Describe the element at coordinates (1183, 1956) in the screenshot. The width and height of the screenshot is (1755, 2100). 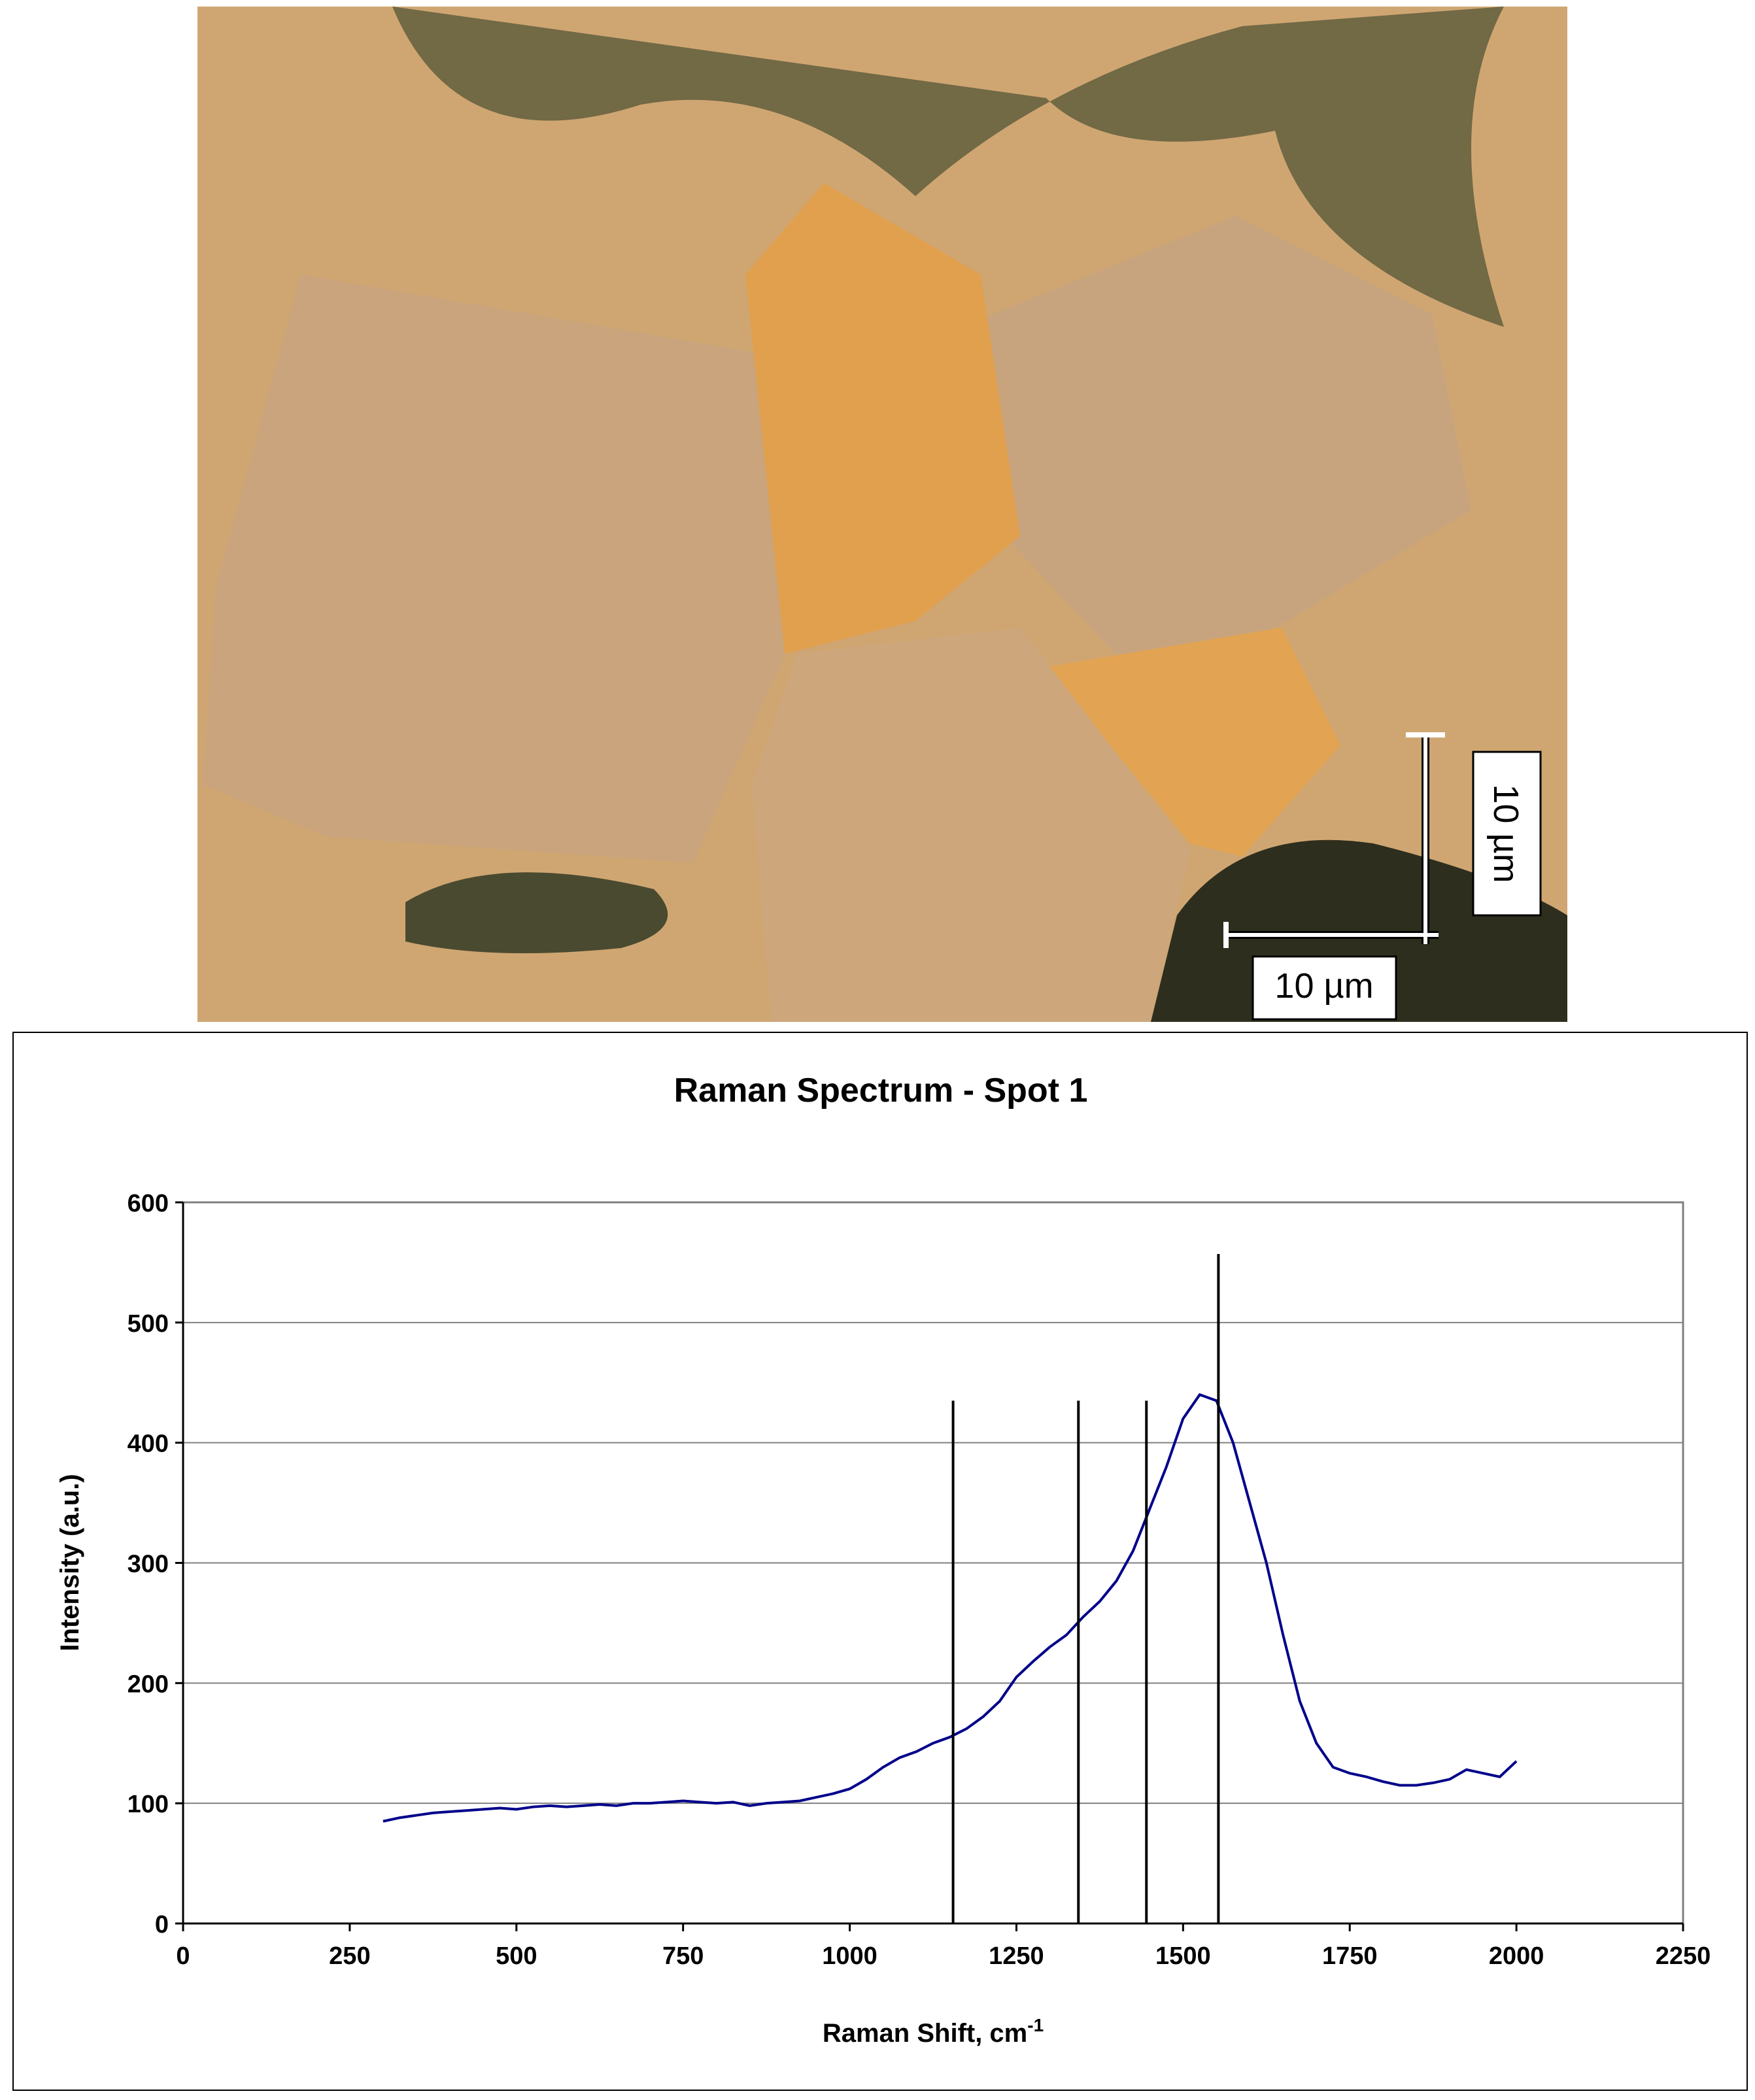
I see `x-tick-label: 1500` at that location.